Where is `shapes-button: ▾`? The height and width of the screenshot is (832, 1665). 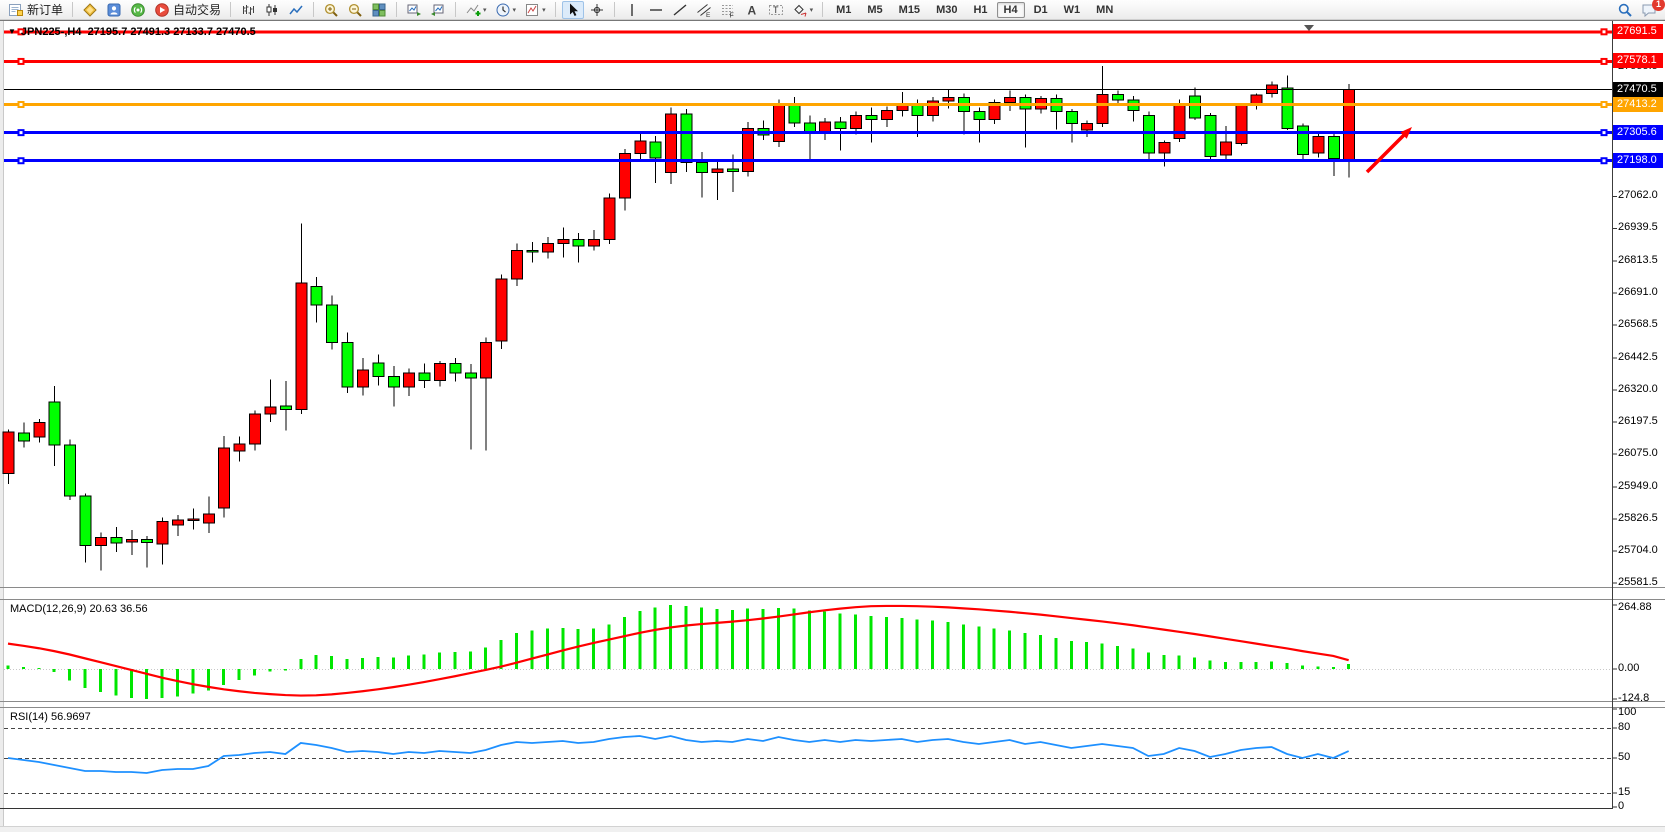 shapes-button: ▾ is located at coordinates (803, 10).